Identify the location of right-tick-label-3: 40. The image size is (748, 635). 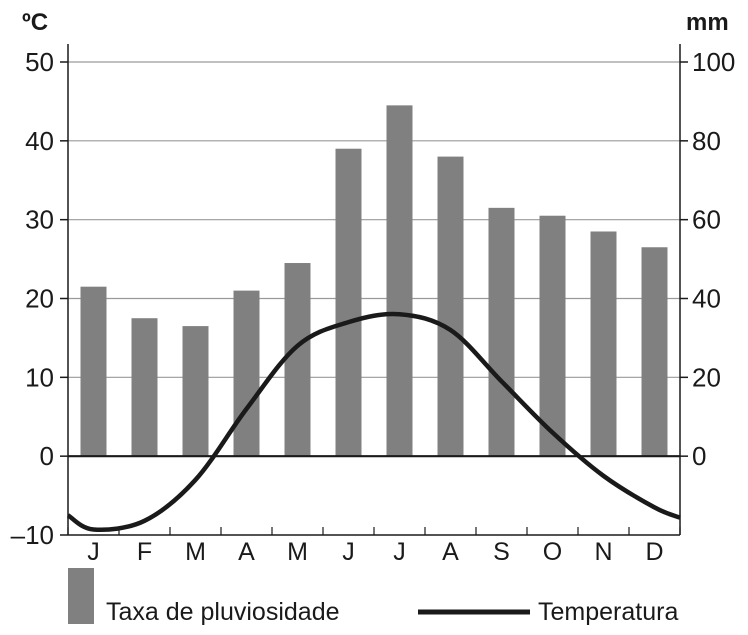
(706, 299).